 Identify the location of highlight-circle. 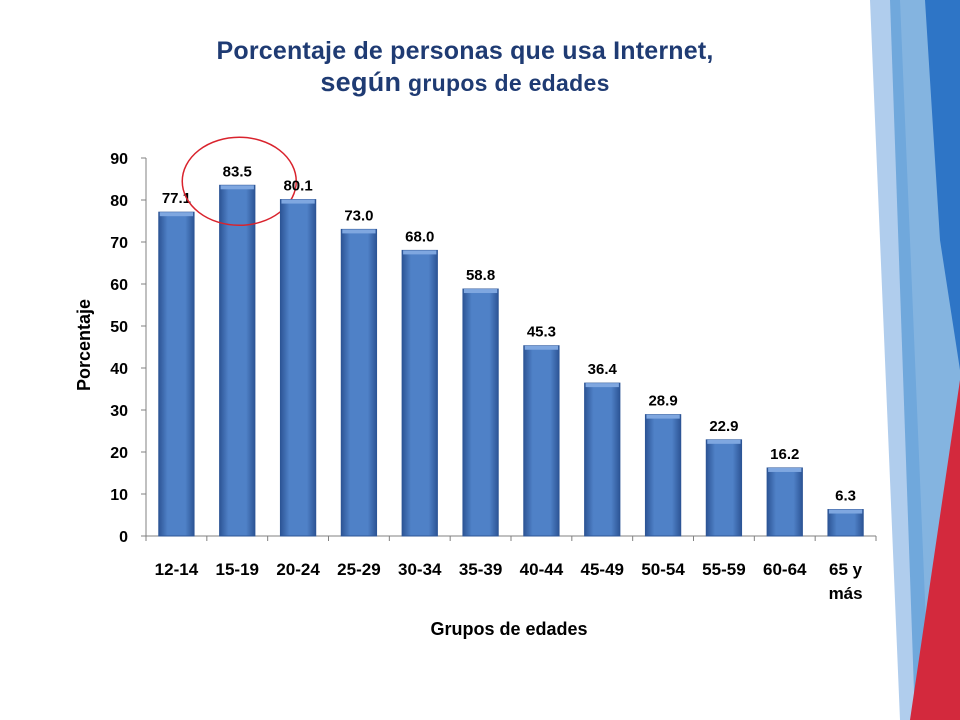
(239, 181).